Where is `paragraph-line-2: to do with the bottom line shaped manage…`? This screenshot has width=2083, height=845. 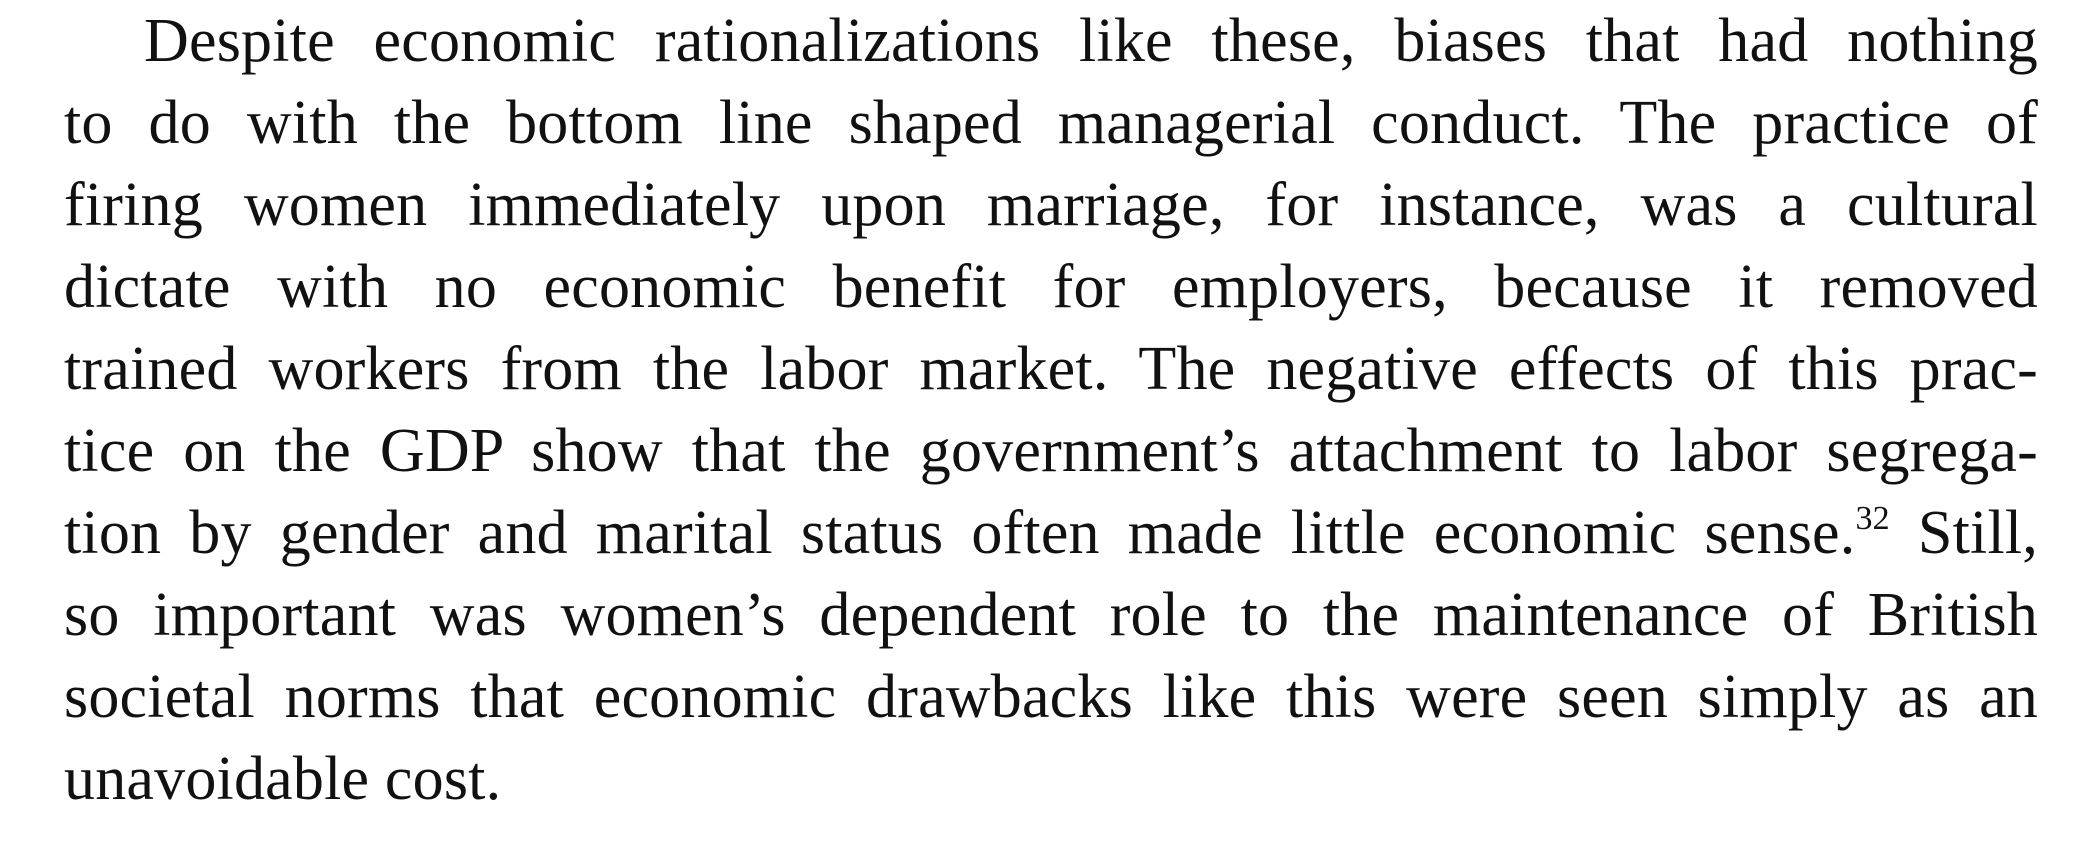
paragraph-line-2: to do with the bottom line shaped manage… is located at coordinates (1051, 123).